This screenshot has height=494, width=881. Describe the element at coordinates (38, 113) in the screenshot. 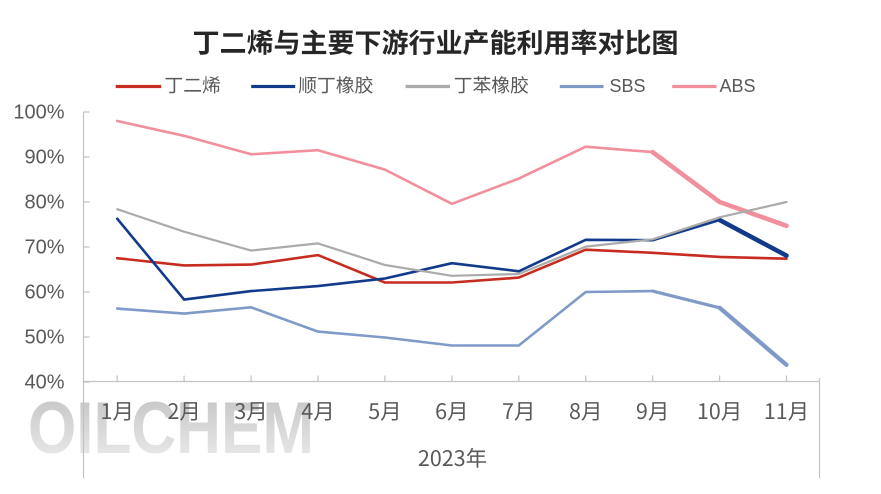

I see `svg-text: 100%` at that location.